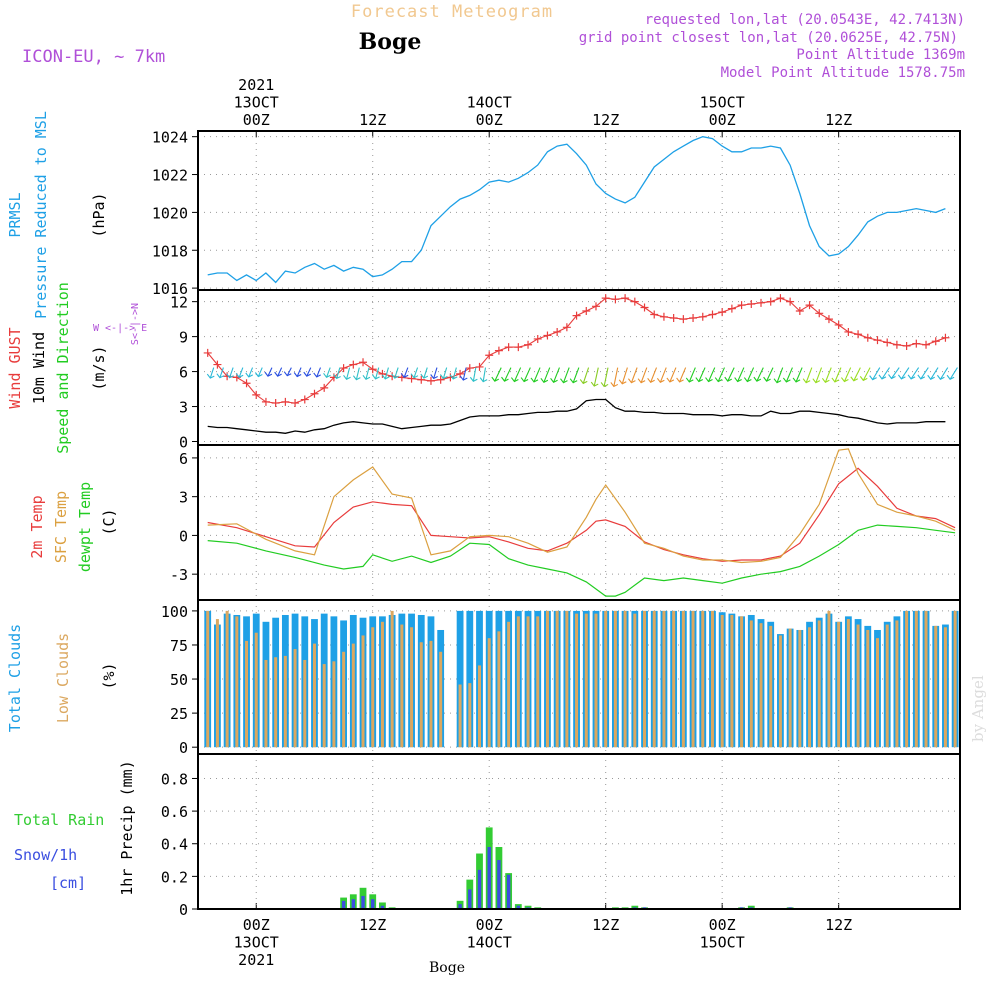 This screenshot has width=1000, height=1000. I want to click on y-tick-label: 25, so click(179, 714).